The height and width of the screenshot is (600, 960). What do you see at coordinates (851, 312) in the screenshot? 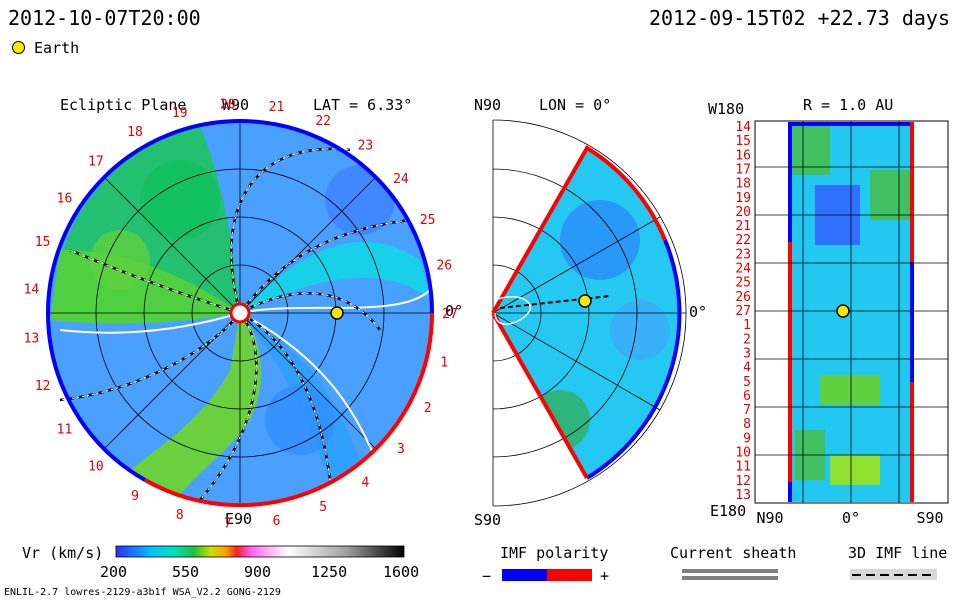
I see `sphere-plot` at bounding box center [851, 312].